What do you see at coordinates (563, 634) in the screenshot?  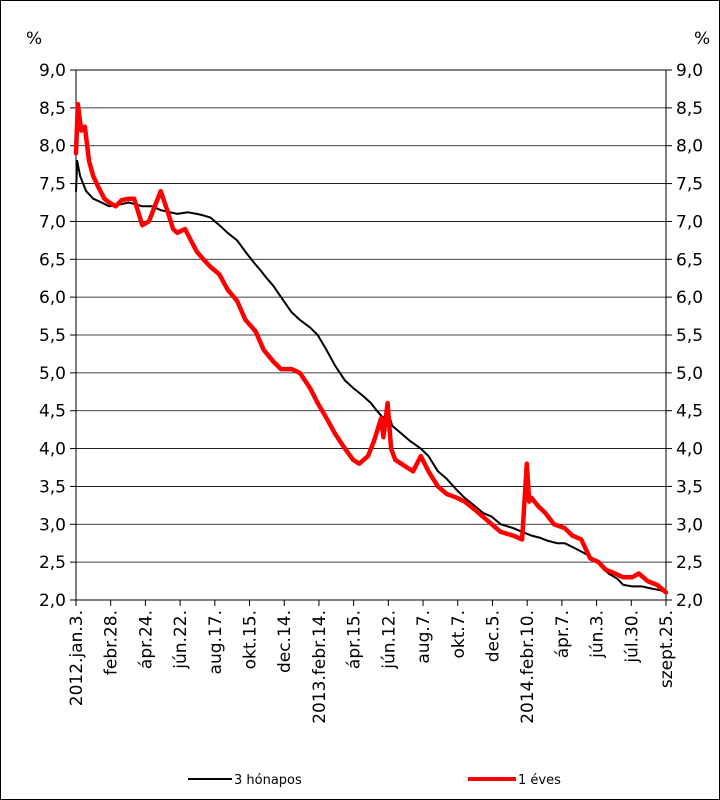 I see `x-tick-label: ápr.7.` at bounding box center [563, 634].